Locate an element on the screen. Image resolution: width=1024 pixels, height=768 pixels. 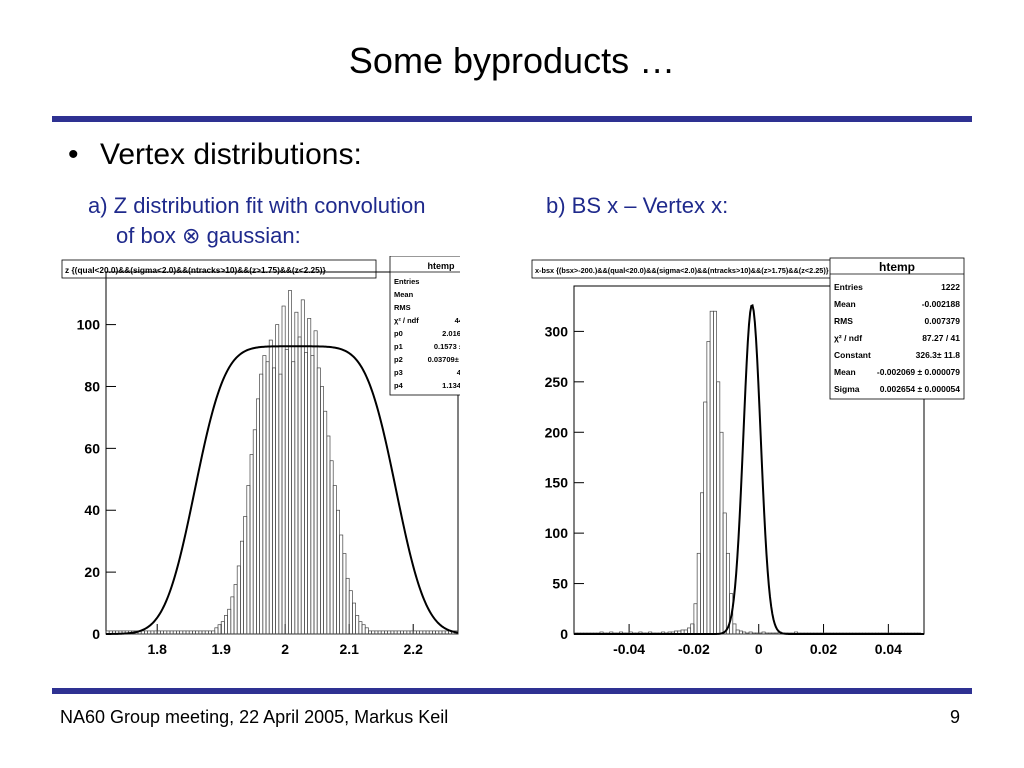
y-tick-label: 80 is located at coordinates (92, 386).